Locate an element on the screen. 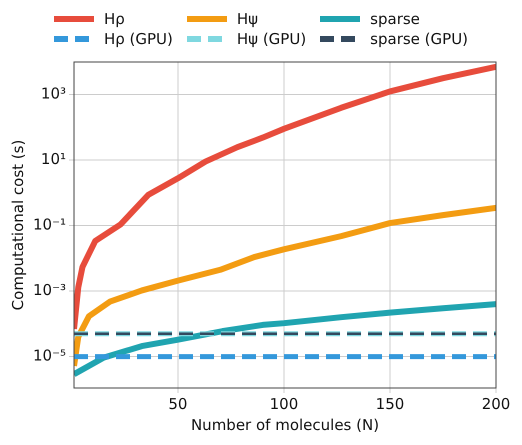 Image resolution: width=522 pixels, height=445 pixels. legend-label: sparse (GPU) is located at coordinates (419, 39).